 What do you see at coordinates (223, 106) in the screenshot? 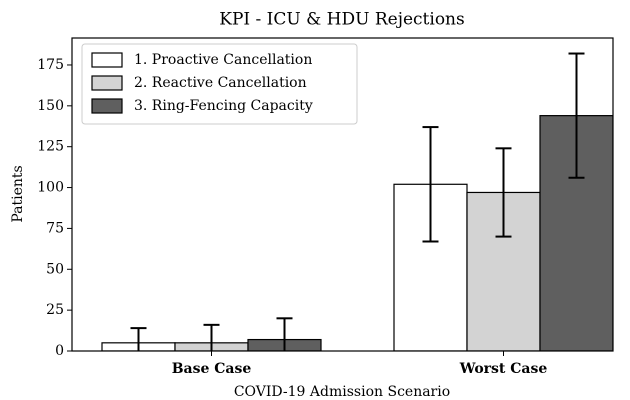
I see `legend-label: 3. Ring-Fencing Capacity` at bounding box center [223, 106].